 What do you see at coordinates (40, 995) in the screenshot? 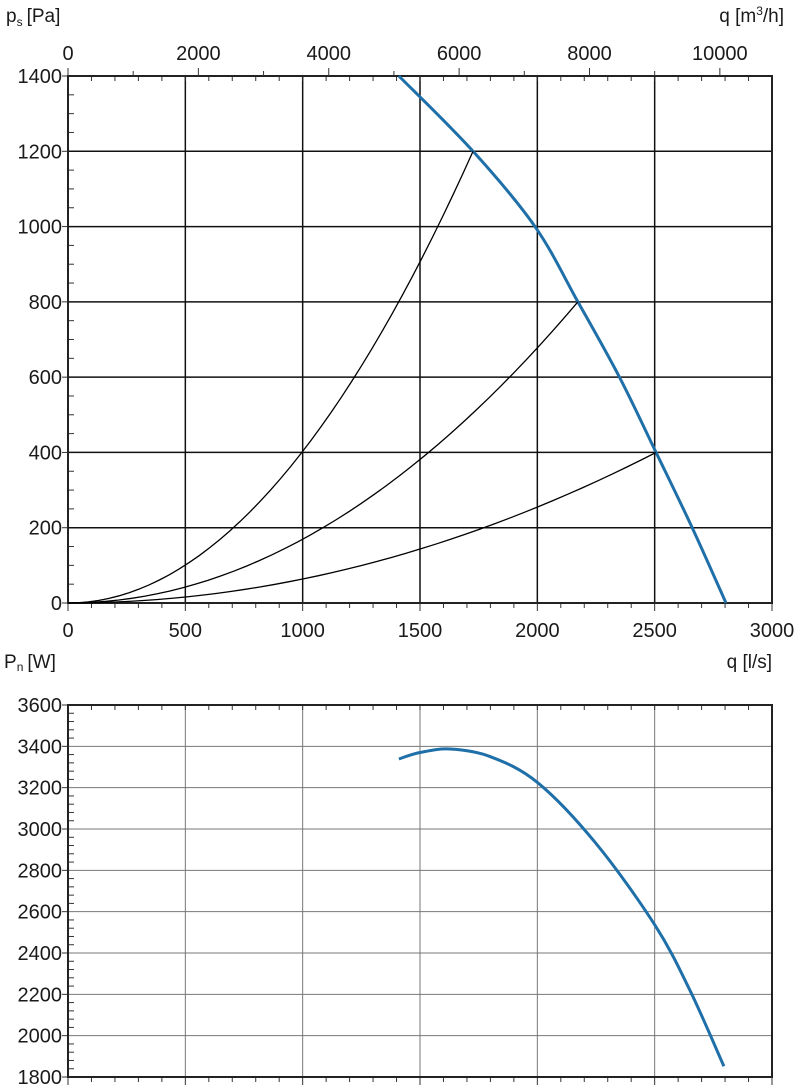
I see `y-tick-label: 2200` at bounding box center [40, 995].